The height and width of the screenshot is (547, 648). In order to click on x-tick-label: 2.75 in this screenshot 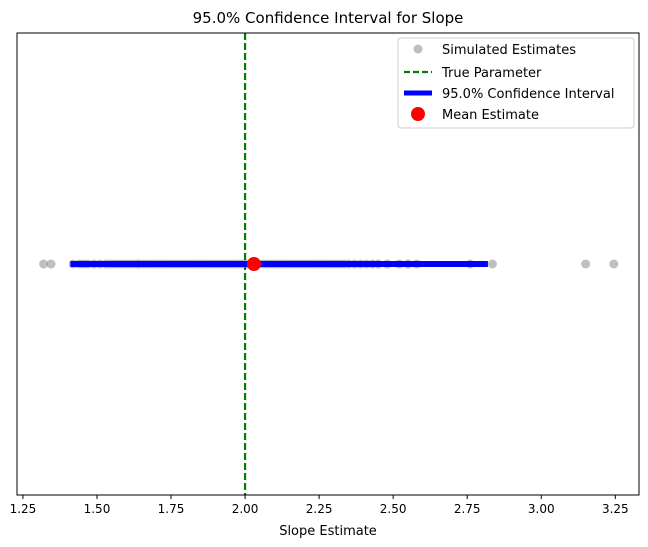, I will do `click(467, 509)`.